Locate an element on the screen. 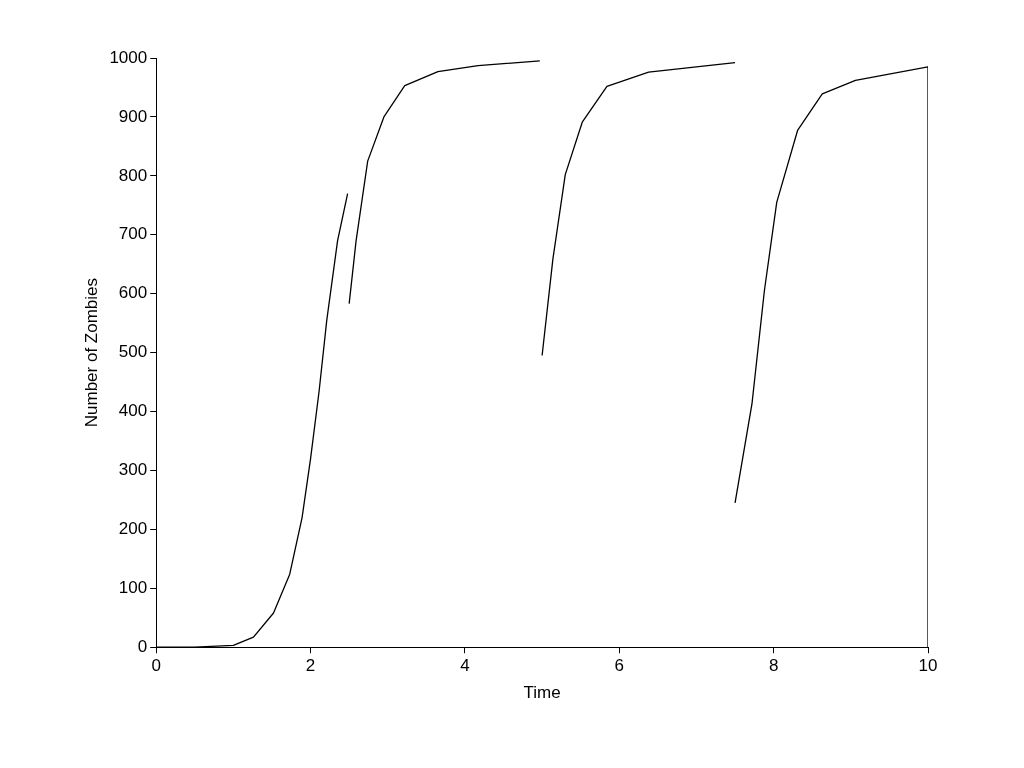 The height and width of the screenshot is (768, 1024). x-tick-label: 10 is located at coordinates (928, 666).